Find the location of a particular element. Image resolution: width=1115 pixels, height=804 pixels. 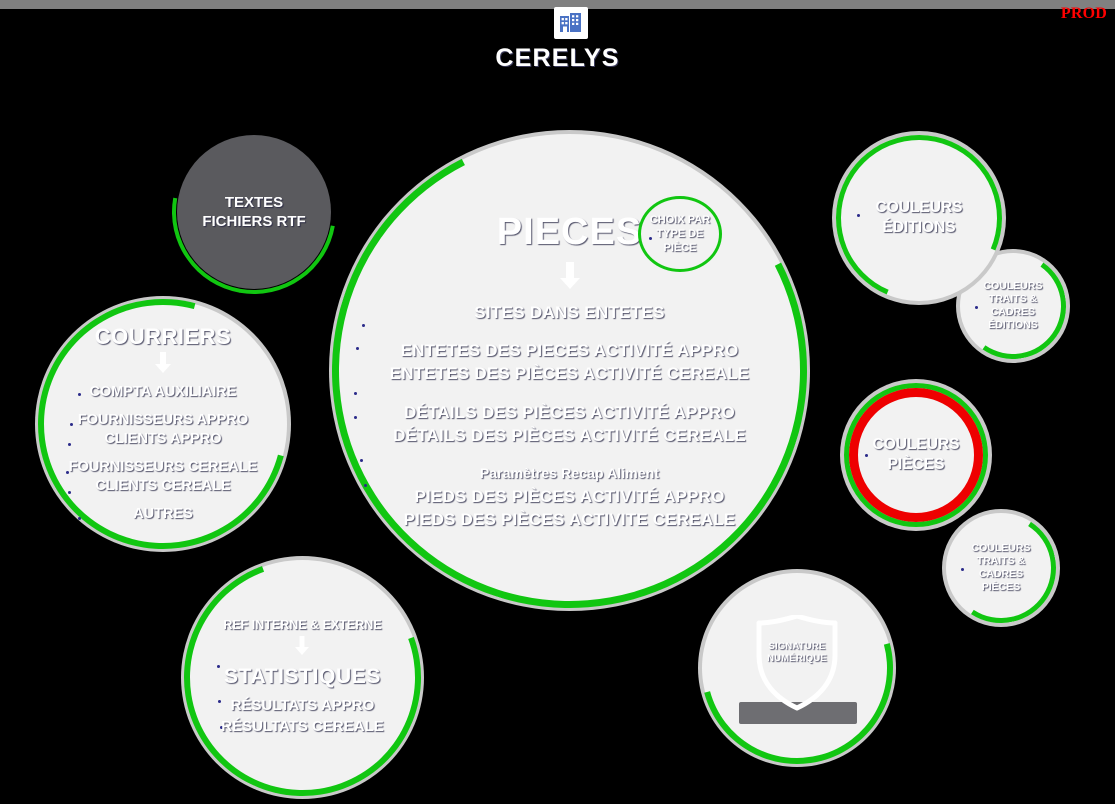

bubble-title-courriers: COURRIERS is located at coordinates (163, 336).